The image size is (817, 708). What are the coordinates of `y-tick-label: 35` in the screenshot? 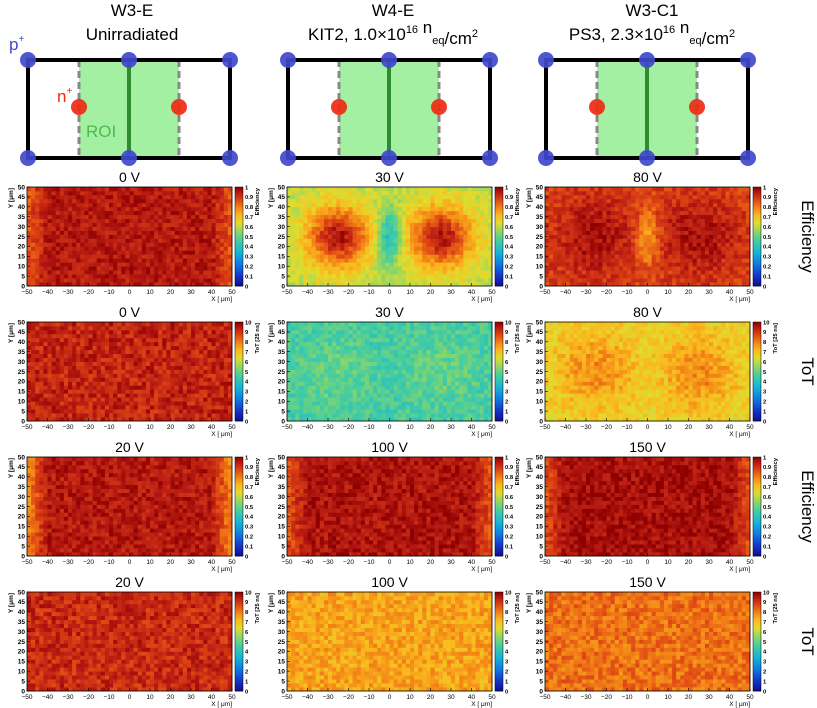 It's located at (540, 217).